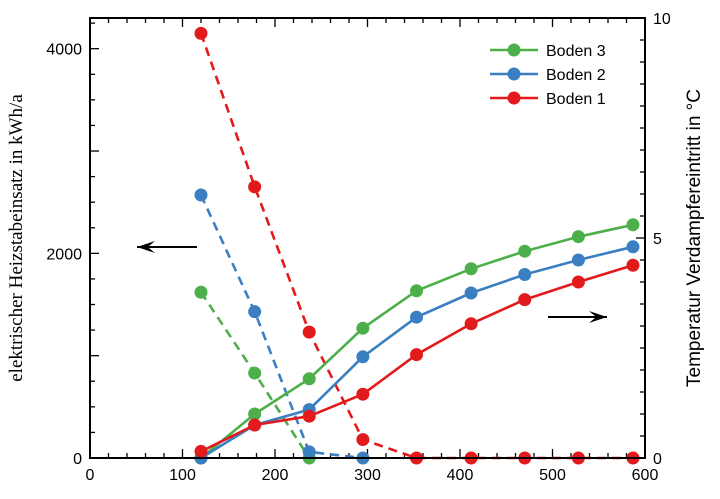  Describe the element at coordinates (552, 475) in the screenshot. I see `x-tick-label: 500` at that location.